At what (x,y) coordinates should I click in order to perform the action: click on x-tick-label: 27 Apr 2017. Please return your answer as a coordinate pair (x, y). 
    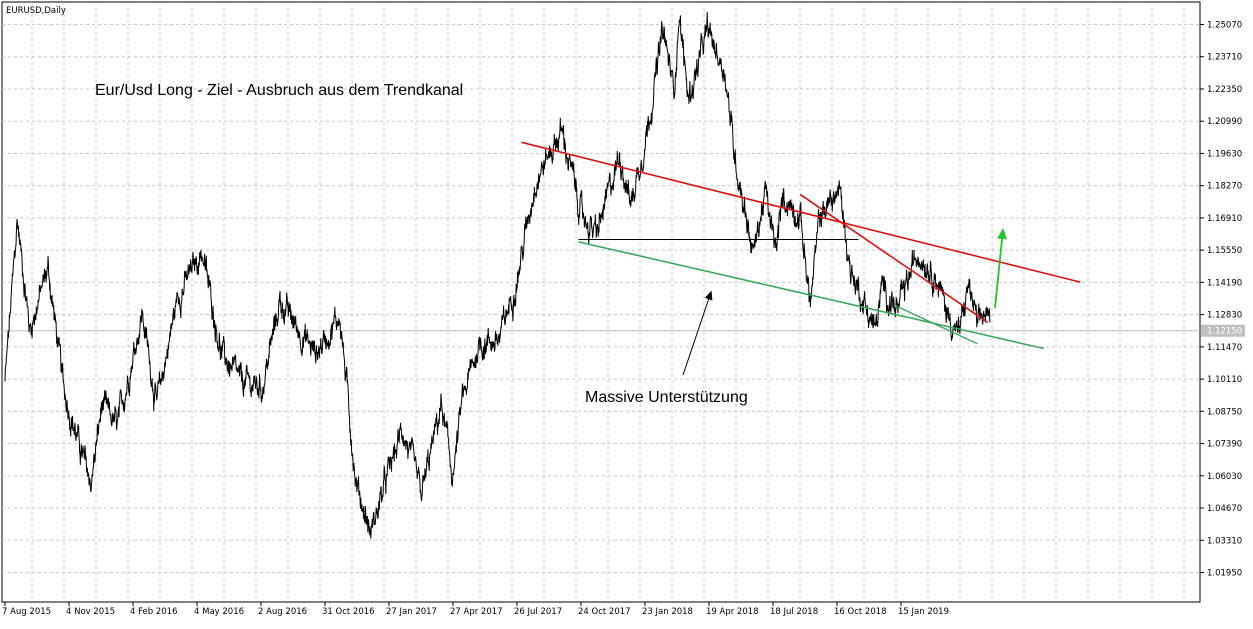
    Looking at the image, I should click on (476, 612).